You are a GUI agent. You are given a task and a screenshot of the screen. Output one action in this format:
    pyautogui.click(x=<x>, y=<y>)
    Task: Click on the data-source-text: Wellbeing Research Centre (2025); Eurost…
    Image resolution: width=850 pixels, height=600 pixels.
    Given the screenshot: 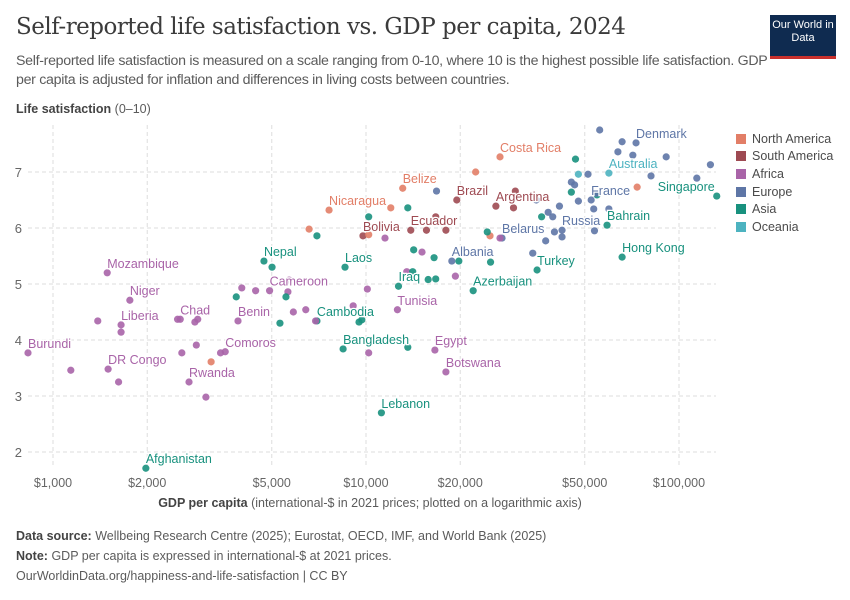 What is the action you would take?
    pyautogui.click(x=321, y=536)
    